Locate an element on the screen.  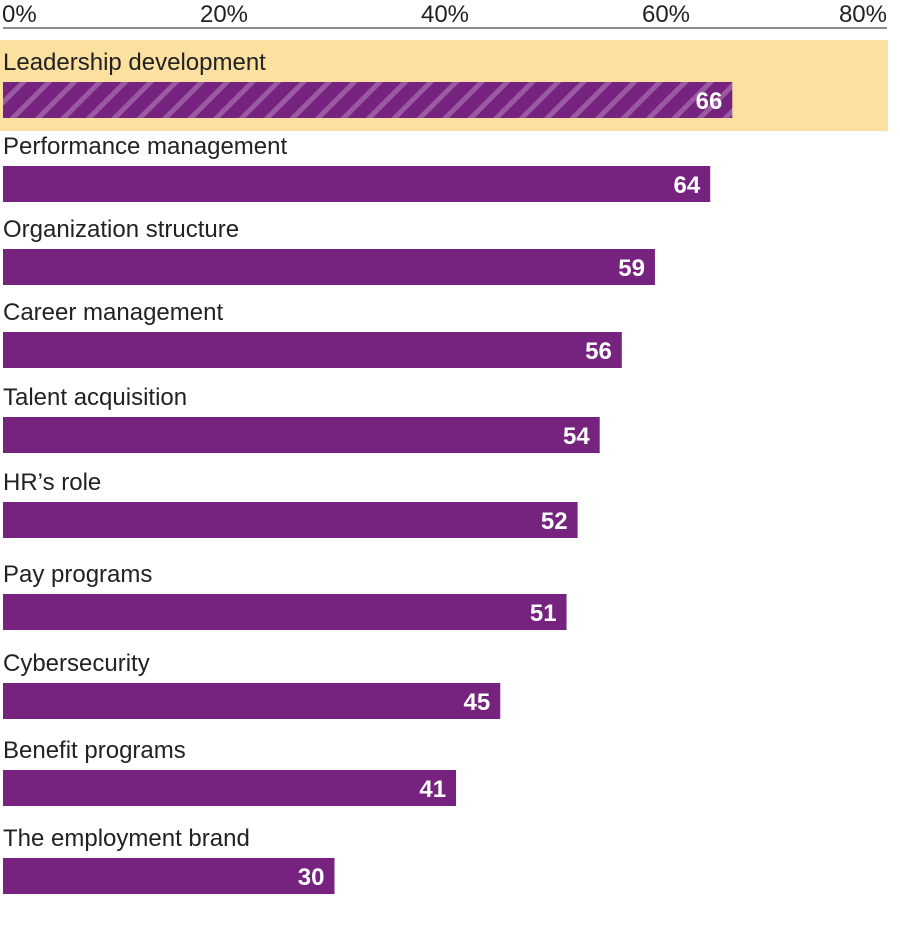
category-label: Pay programs is located at coordinates (77, 574).